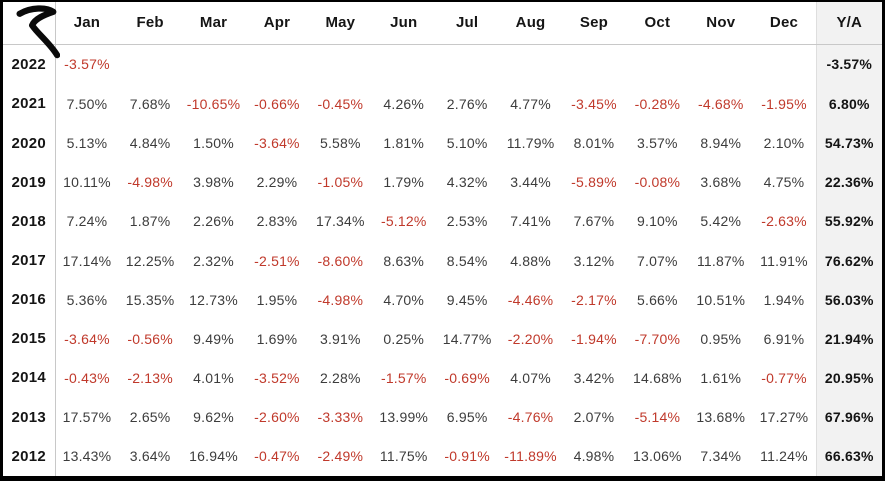 The image size is (885, 481). I want to click on return-cell: 4.01%, so click(213, 377).